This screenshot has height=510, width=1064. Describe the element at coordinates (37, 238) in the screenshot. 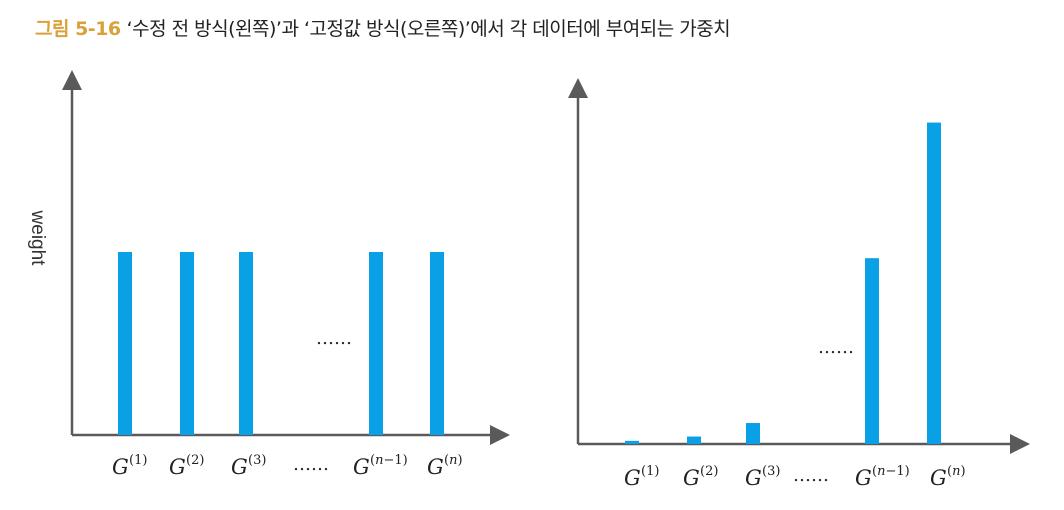

I see `y-axis-label: weight` at that location.